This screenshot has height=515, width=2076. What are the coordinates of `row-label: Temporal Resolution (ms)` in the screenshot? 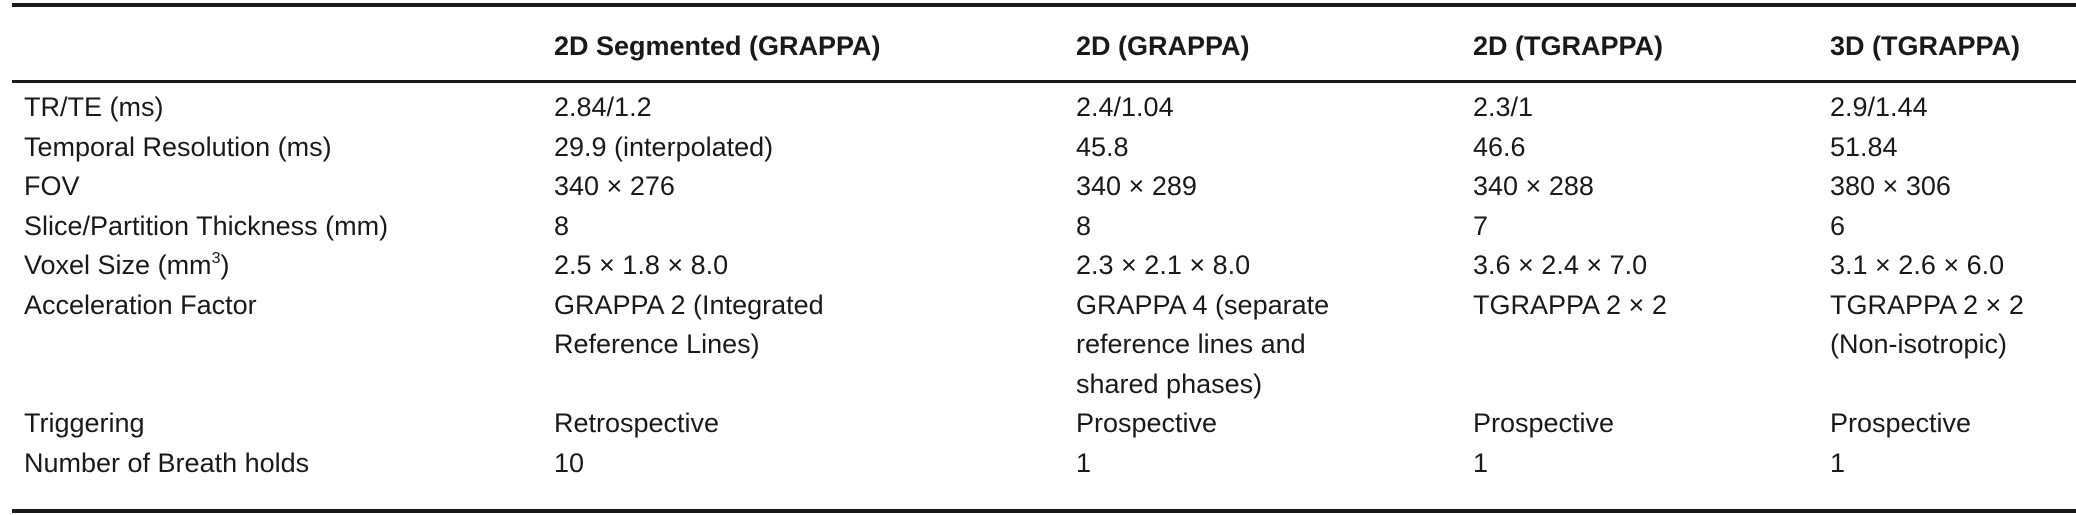 It's located at (178, 148).